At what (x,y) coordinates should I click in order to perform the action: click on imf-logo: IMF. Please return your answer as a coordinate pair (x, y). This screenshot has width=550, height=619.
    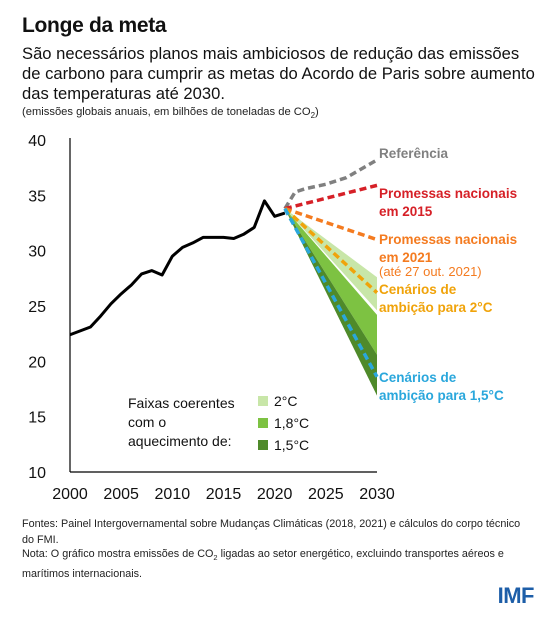
    Looking at the image, I should click on (516, 595).